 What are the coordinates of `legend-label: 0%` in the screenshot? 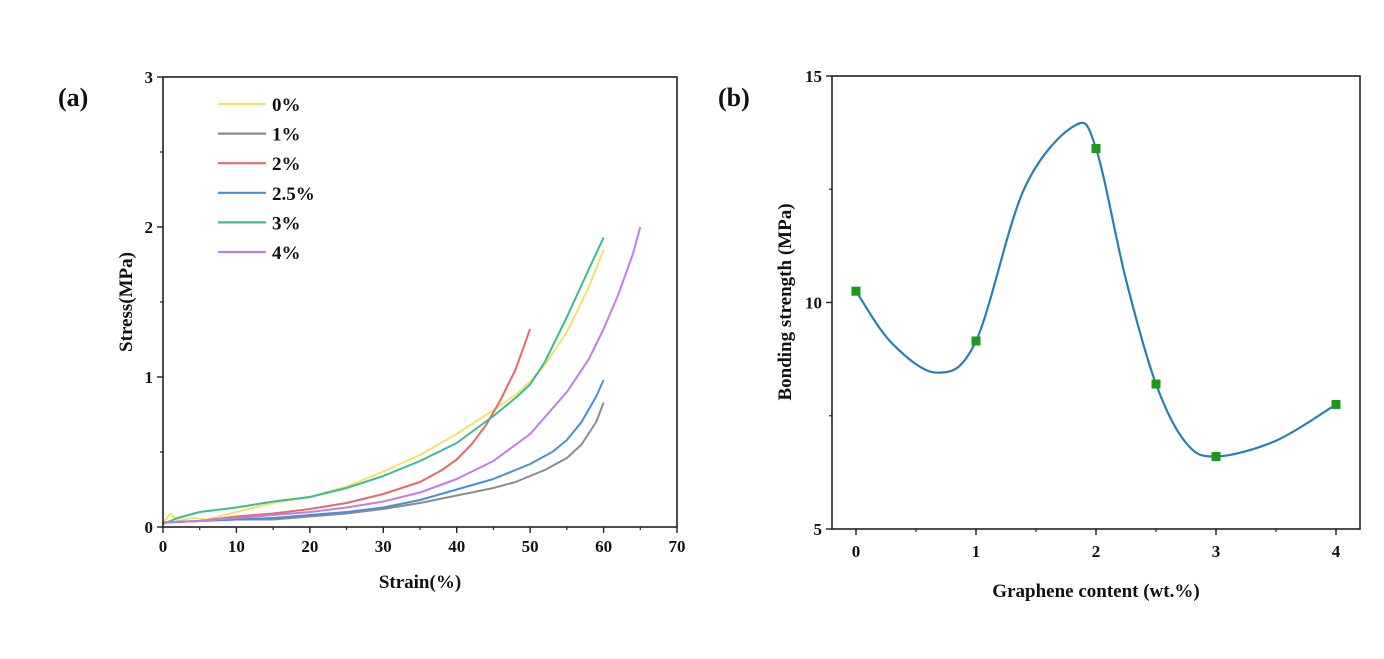 It's located at (286, 105).